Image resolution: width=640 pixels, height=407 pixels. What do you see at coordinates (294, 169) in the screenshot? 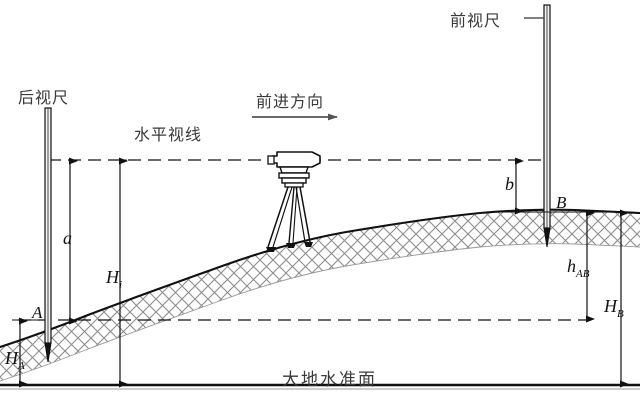
I see `level-instrument-icon` at bounding box center [294, 169].